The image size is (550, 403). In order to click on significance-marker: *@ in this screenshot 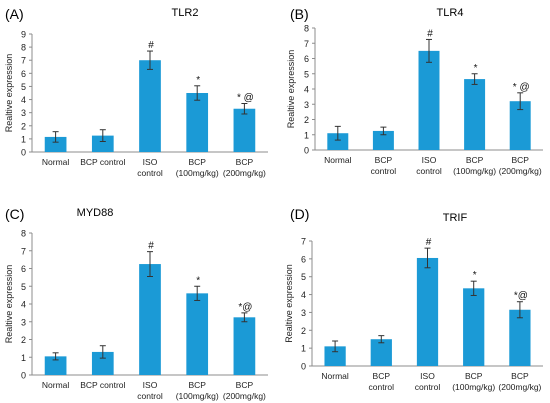, I will do `click(245, 307)`.